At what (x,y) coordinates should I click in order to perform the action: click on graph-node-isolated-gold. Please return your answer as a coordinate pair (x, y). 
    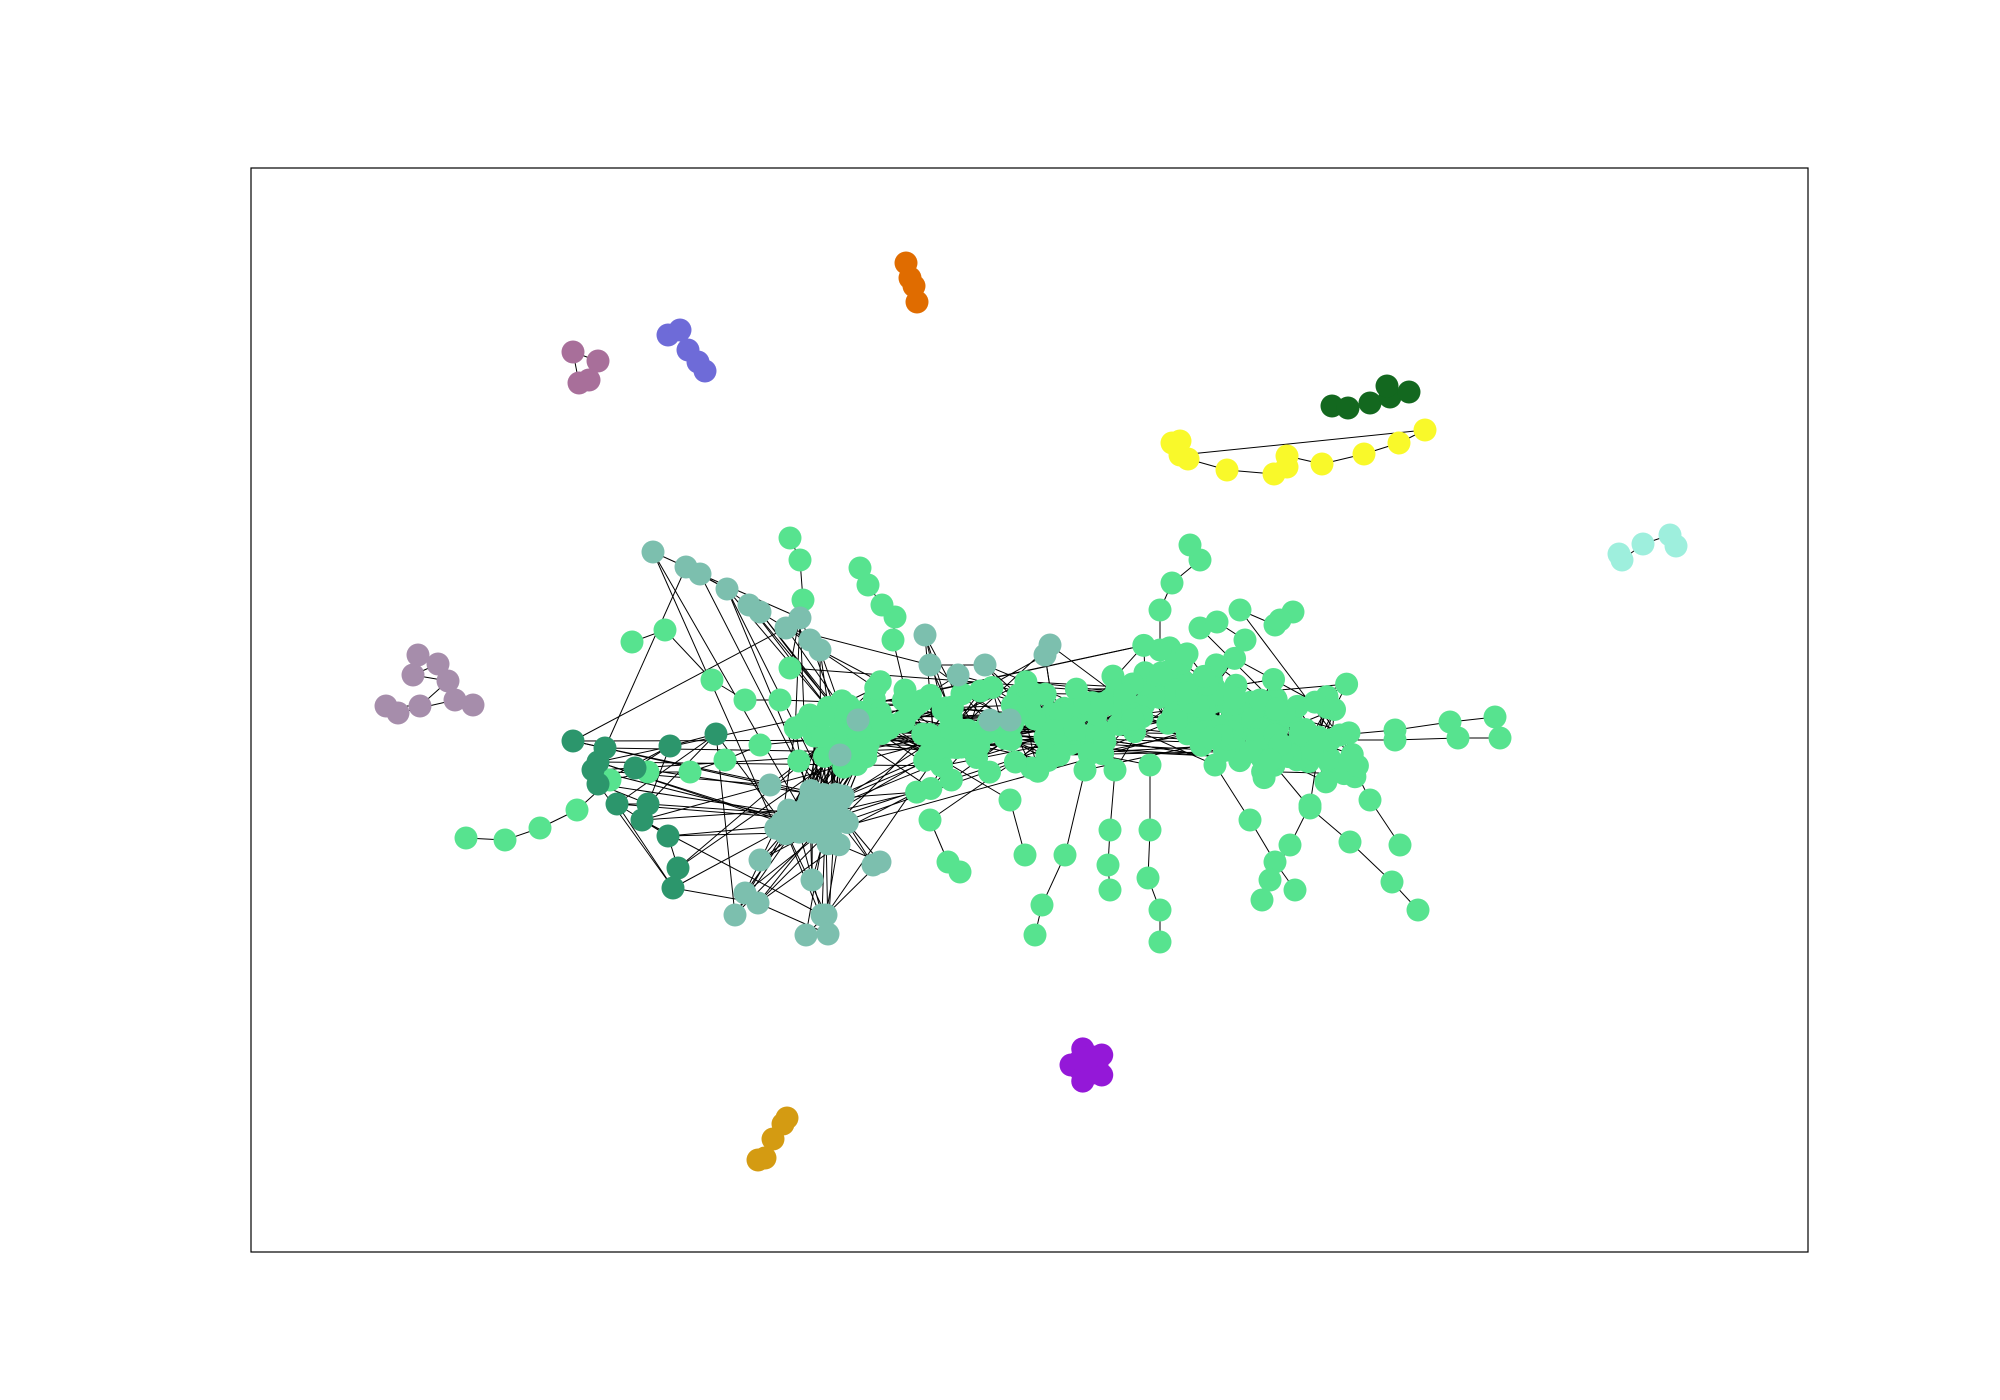
    Looking at the image, I should click on (773, 1139).